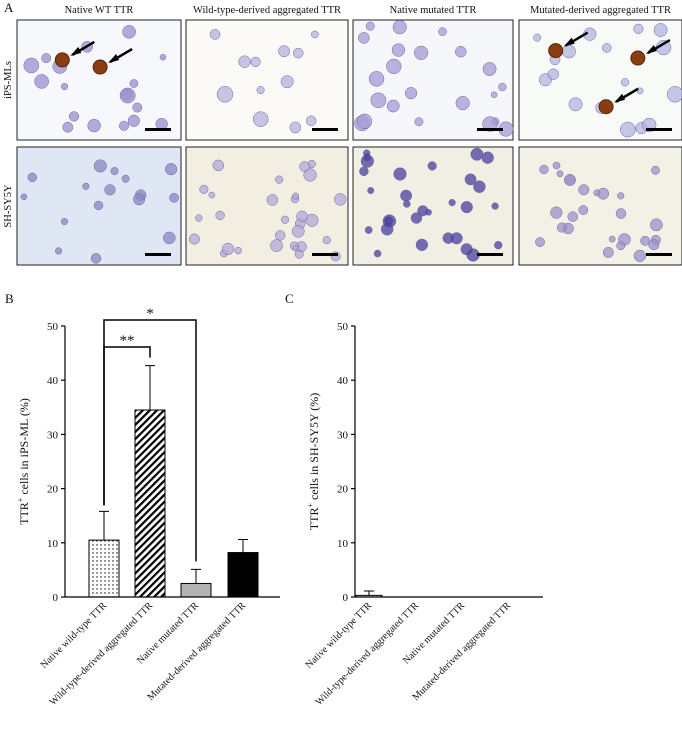 This screenshot has width=682, height=734. I want to click on y-axis-label-rest: cells in iPS-ML (%), so click(24, 448).